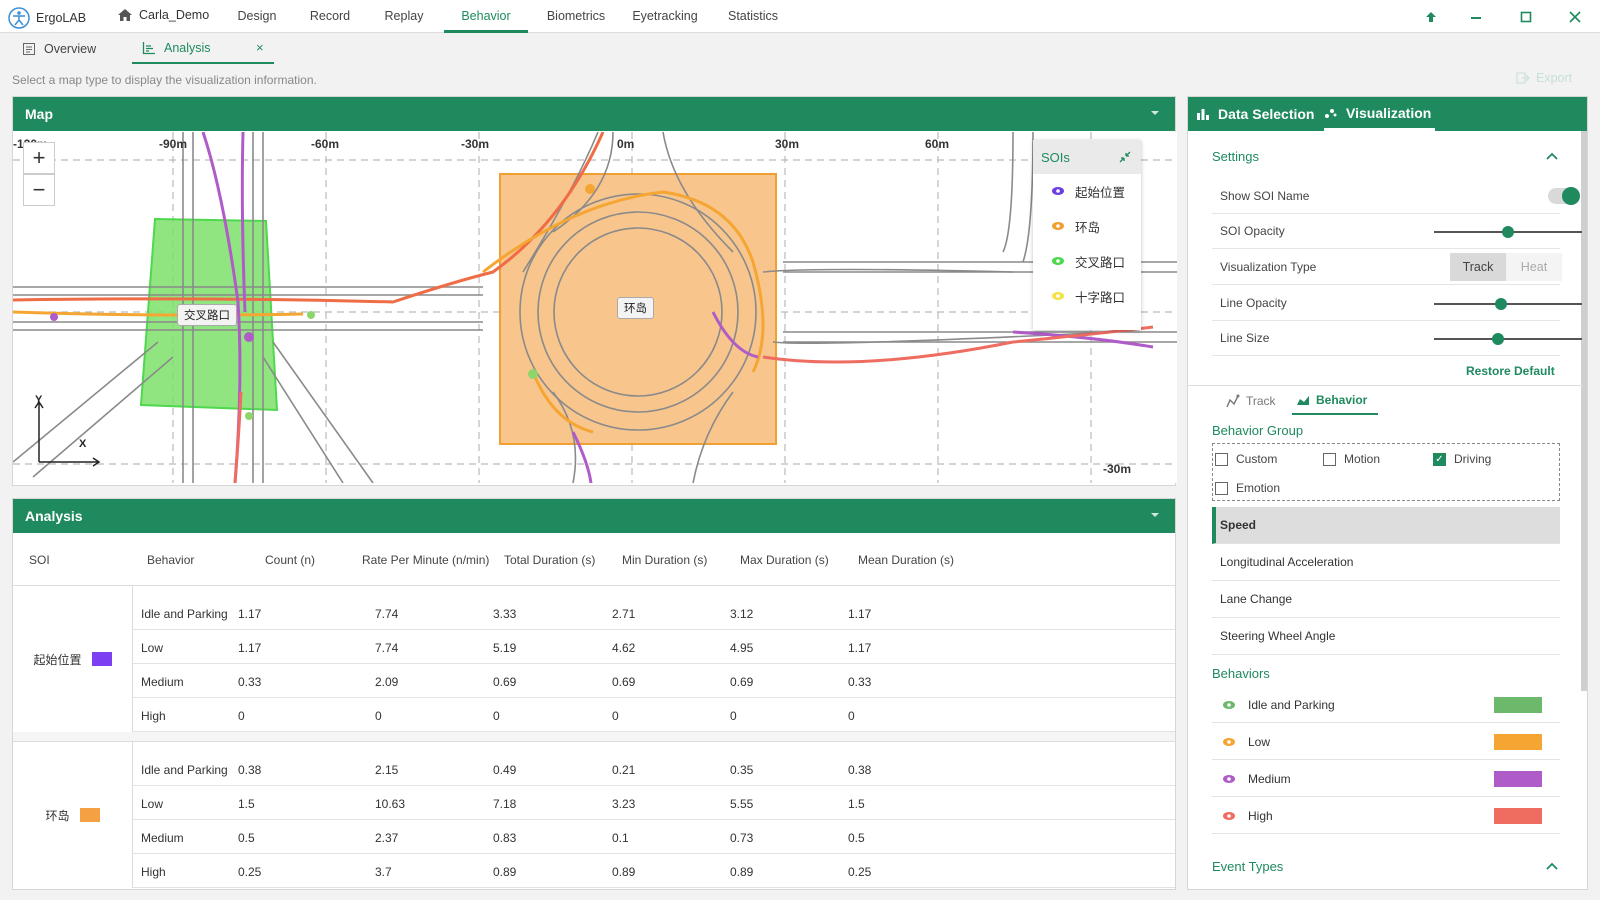 The width and height of the screenshot is (1600, 900). Describe the element at coordinates (594, 516) in the screenshot. I see `analysis-header: Analysis` at that location.